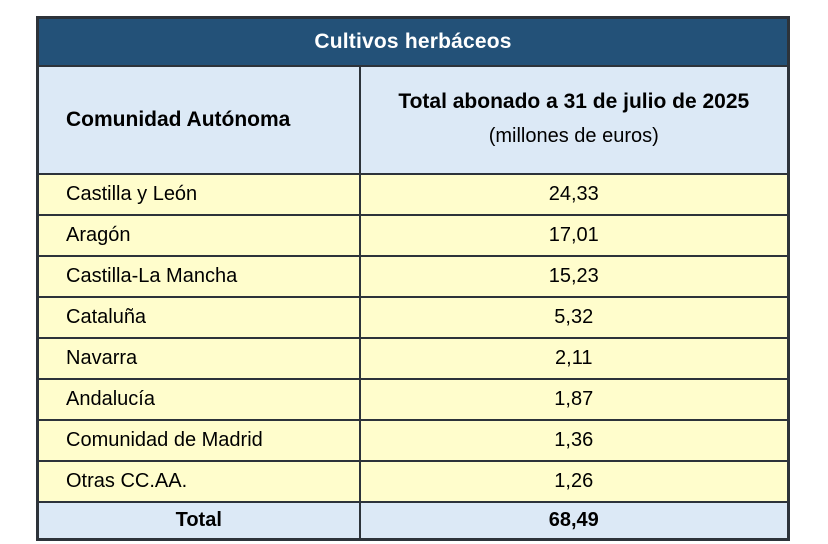  I want to click on column-header-region: Comunidad Autónoma, so click(198, 120).